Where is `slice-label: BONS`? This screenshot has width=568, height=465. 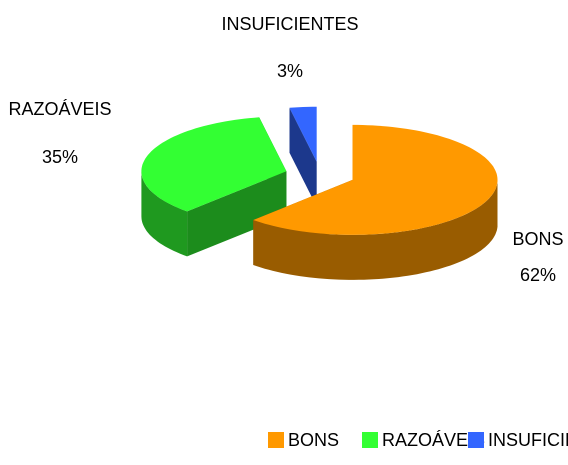 slice-label: BONS is located at coordinates (537, 239).